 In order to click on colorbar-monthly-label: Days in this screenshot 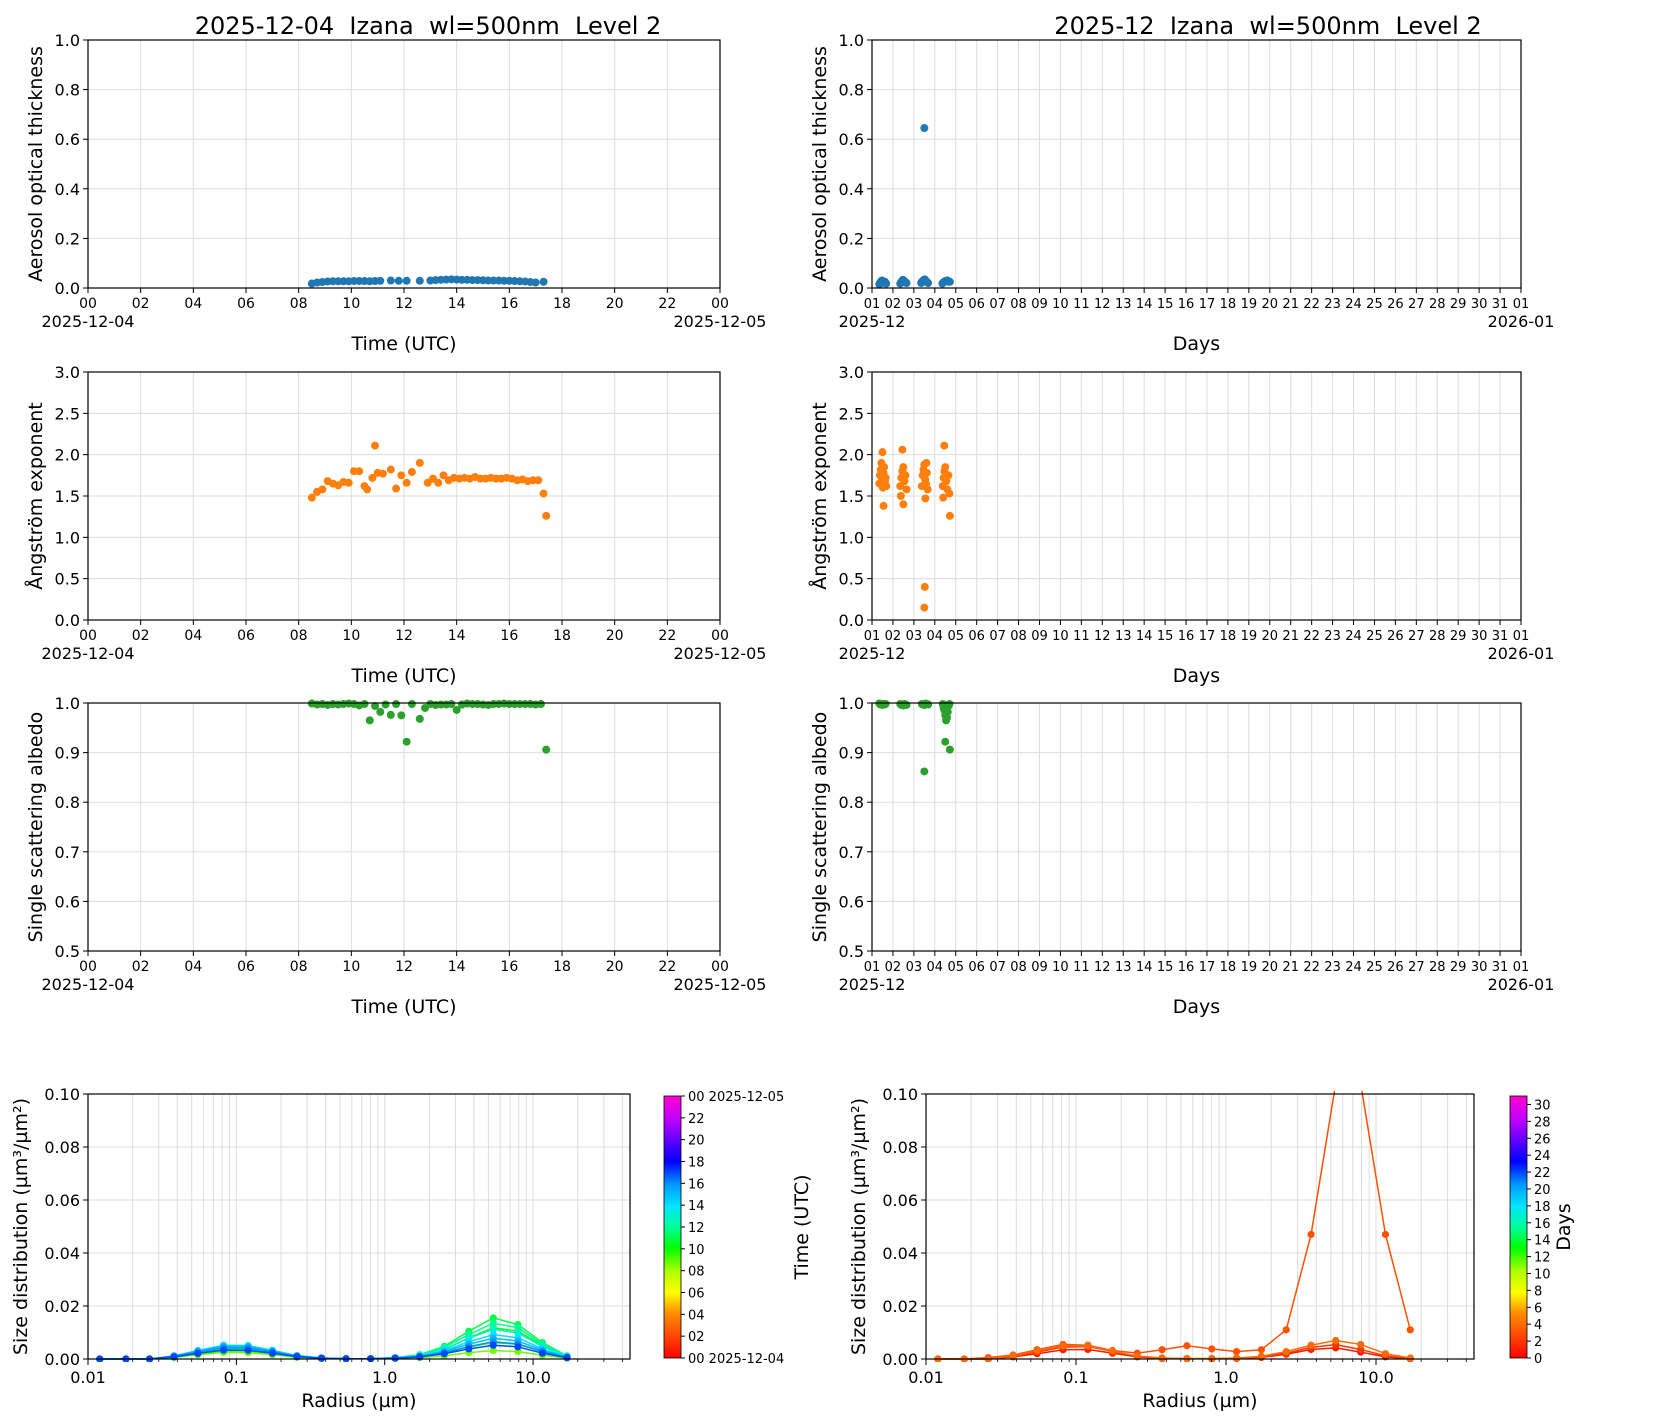, I will do `click(1564, 1226)`.